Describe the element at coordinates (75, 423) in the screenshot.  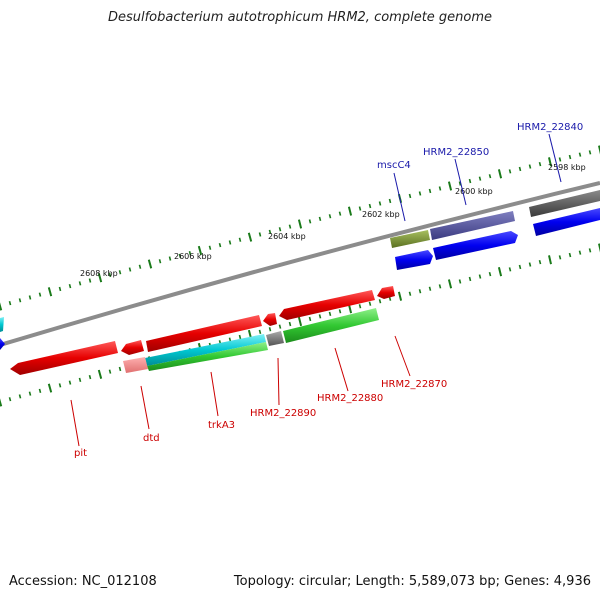
I see `connector-pit` at that location.